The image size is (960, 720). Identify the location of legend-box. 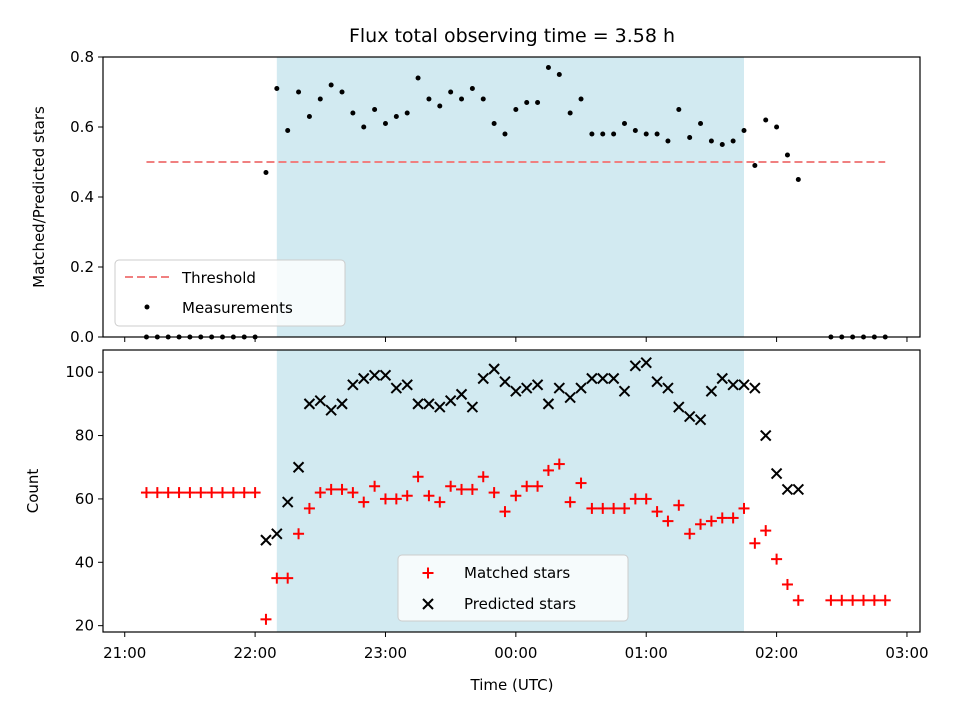
(513, 588).